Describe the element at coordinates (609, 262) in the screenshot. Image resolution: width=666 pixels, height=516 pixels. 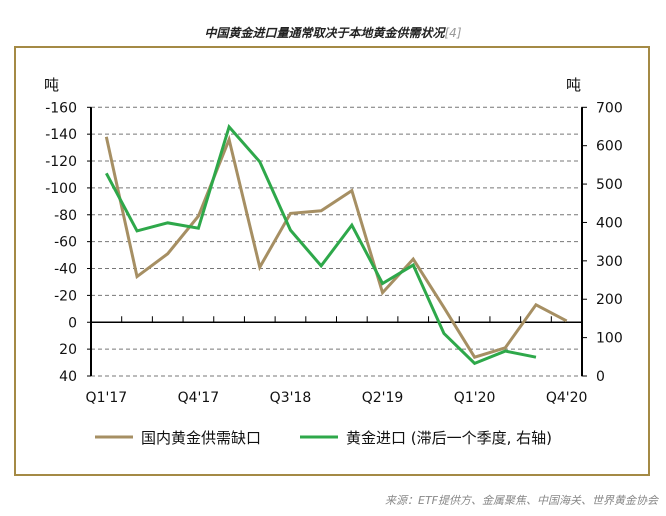
I see `right-tick-label: 300` at that location.